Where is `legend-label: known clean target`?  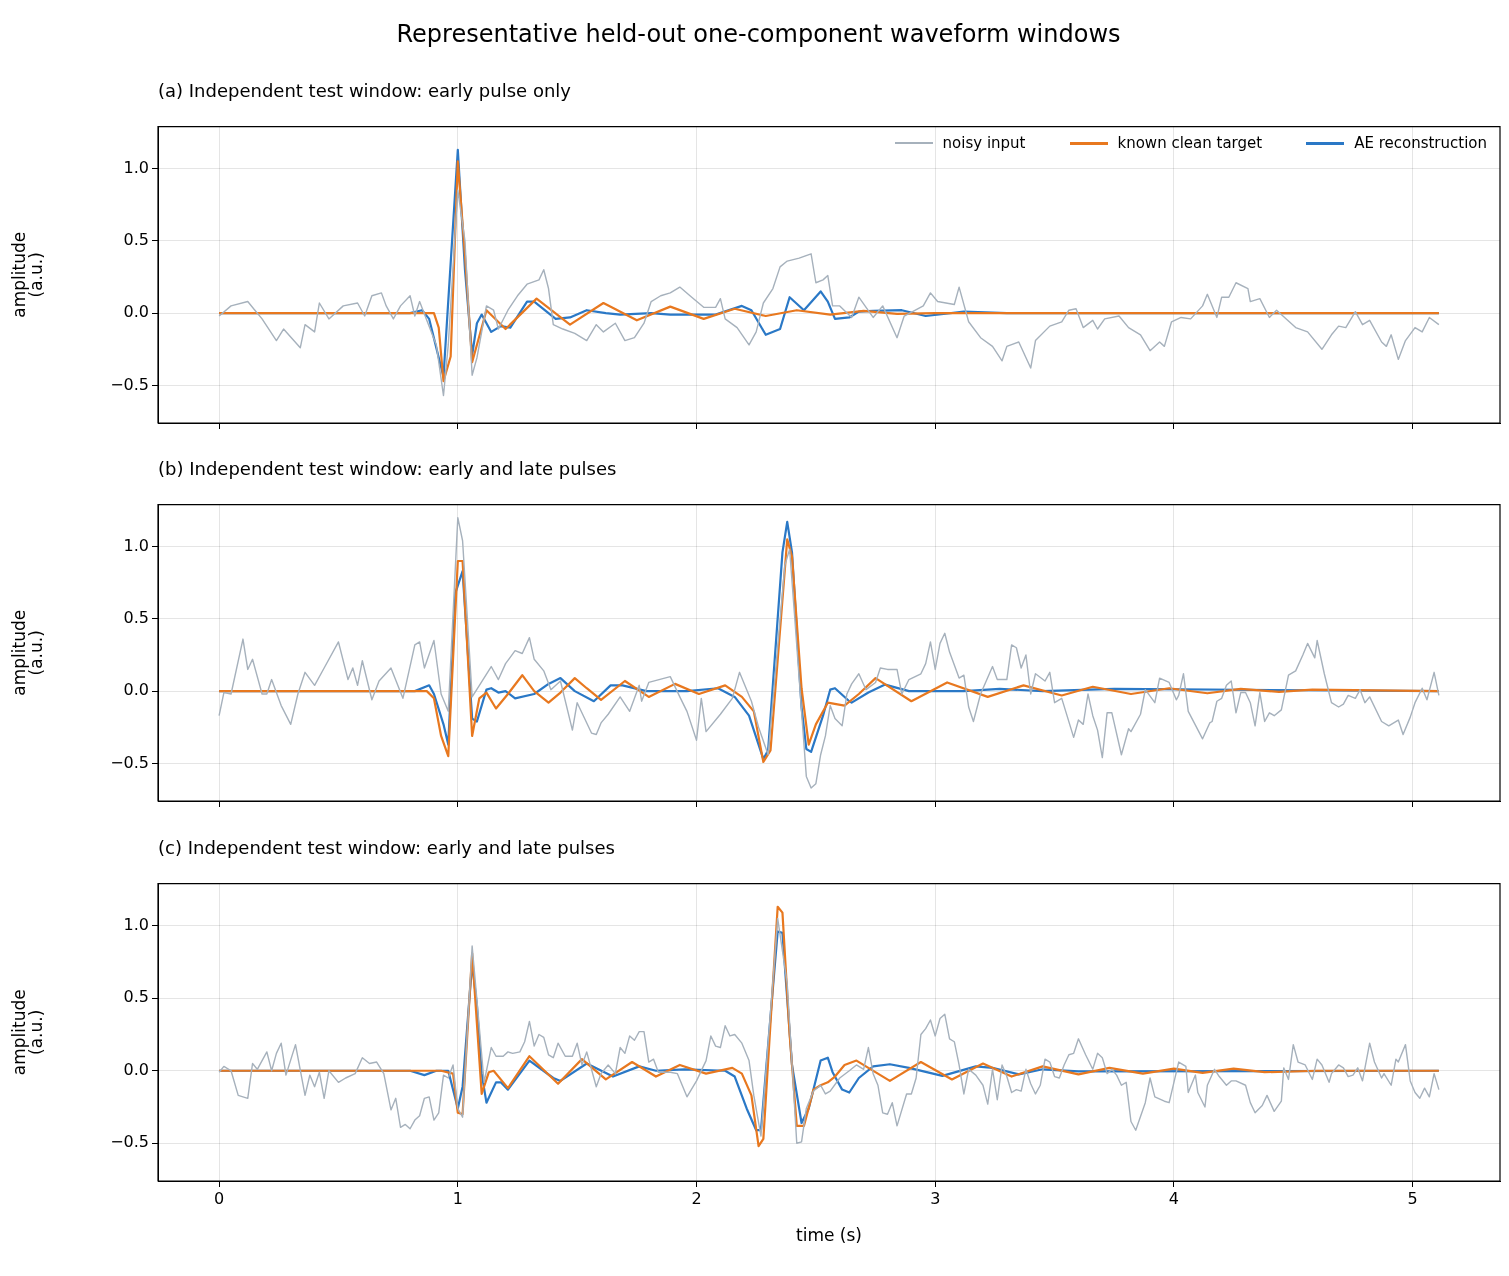 legend-label: known clean target is located at coordinates (1190, 143).